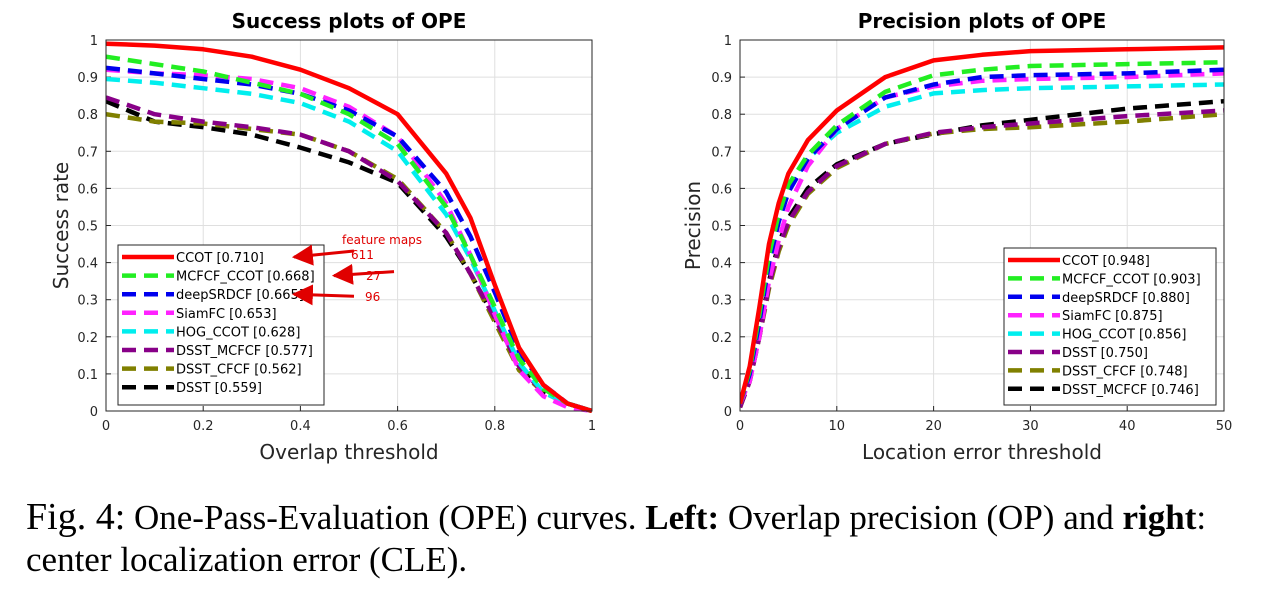 This screenshot has width=1287, height=595. Describe the element at coordinates (226, 314) in the screenshot. I see `legend-entry: SiamFC [0.653]` at that location.